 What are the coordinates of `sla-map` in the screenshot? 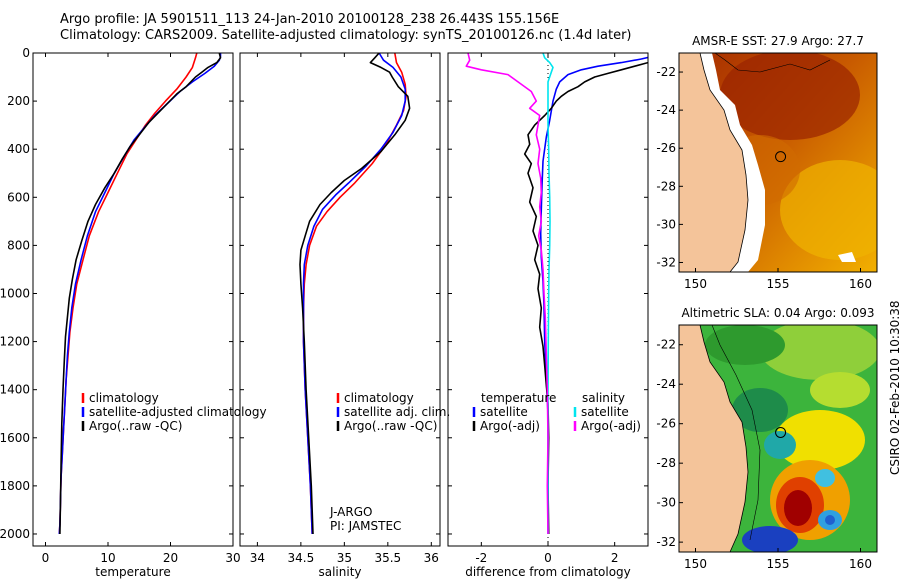 It's located at (778, 438).